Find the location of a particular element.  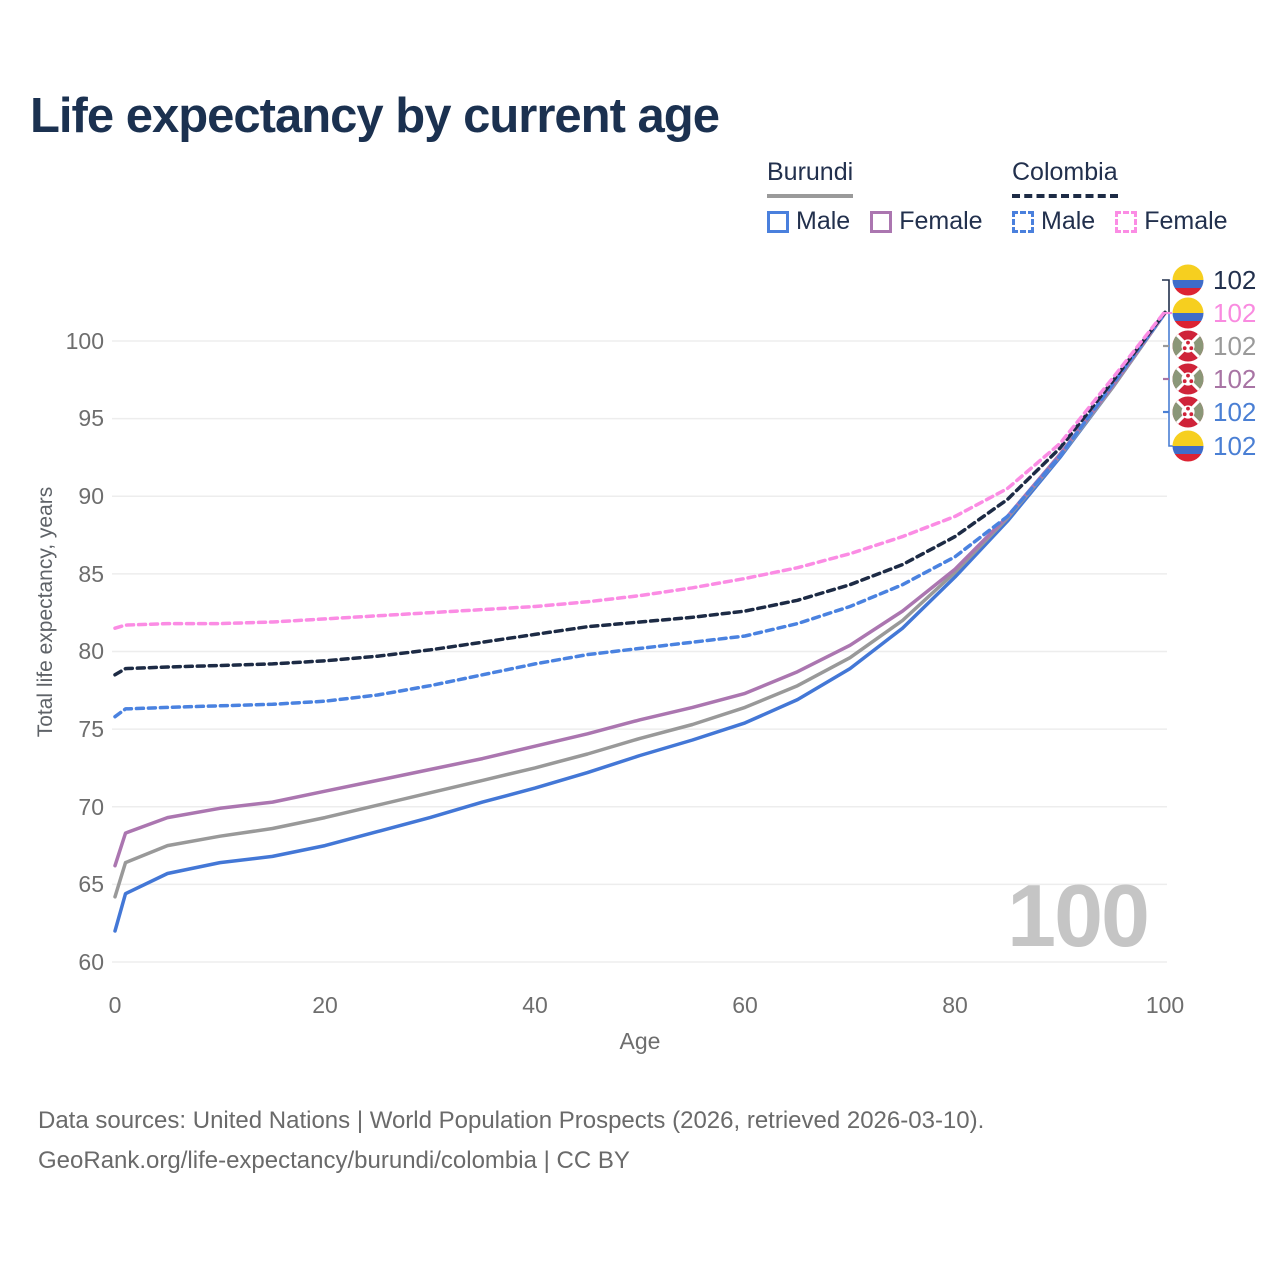

x-tick-20: 20 is located at coordinates (325, 1005).